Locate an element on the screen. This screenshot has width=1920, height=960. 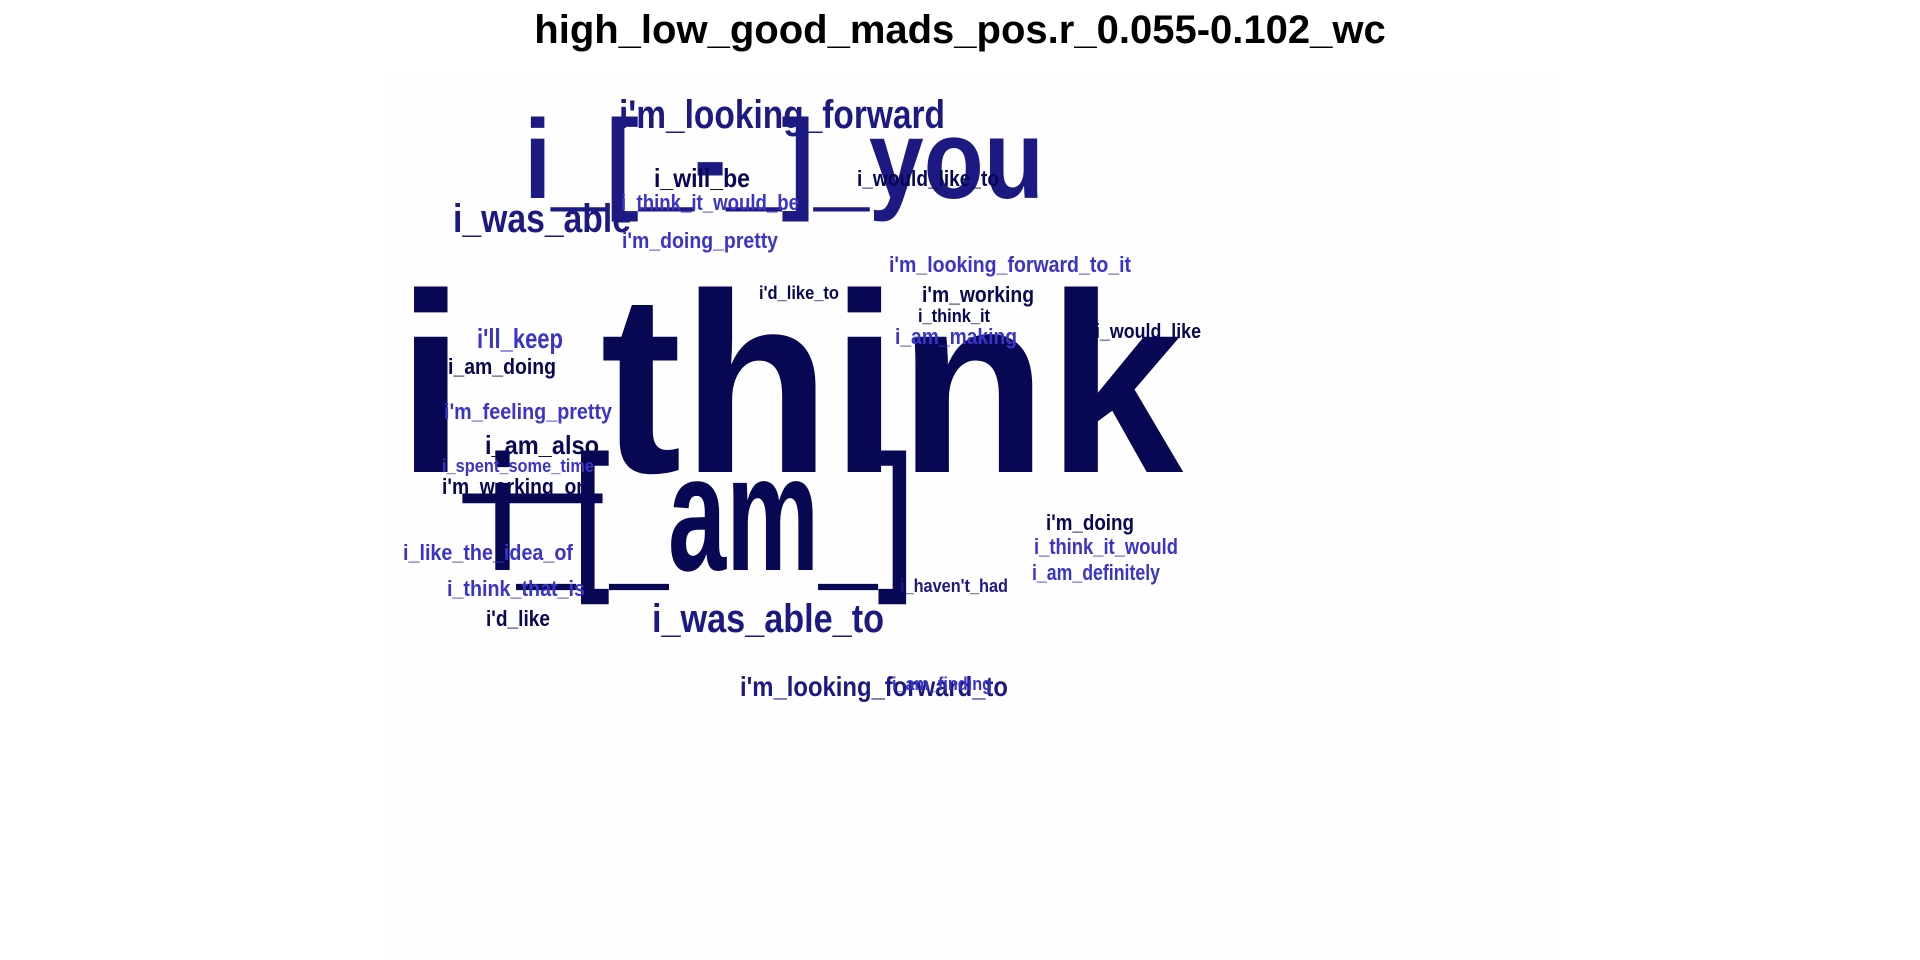
word-6: i_was_able_to is located at coordinates (768, 619).